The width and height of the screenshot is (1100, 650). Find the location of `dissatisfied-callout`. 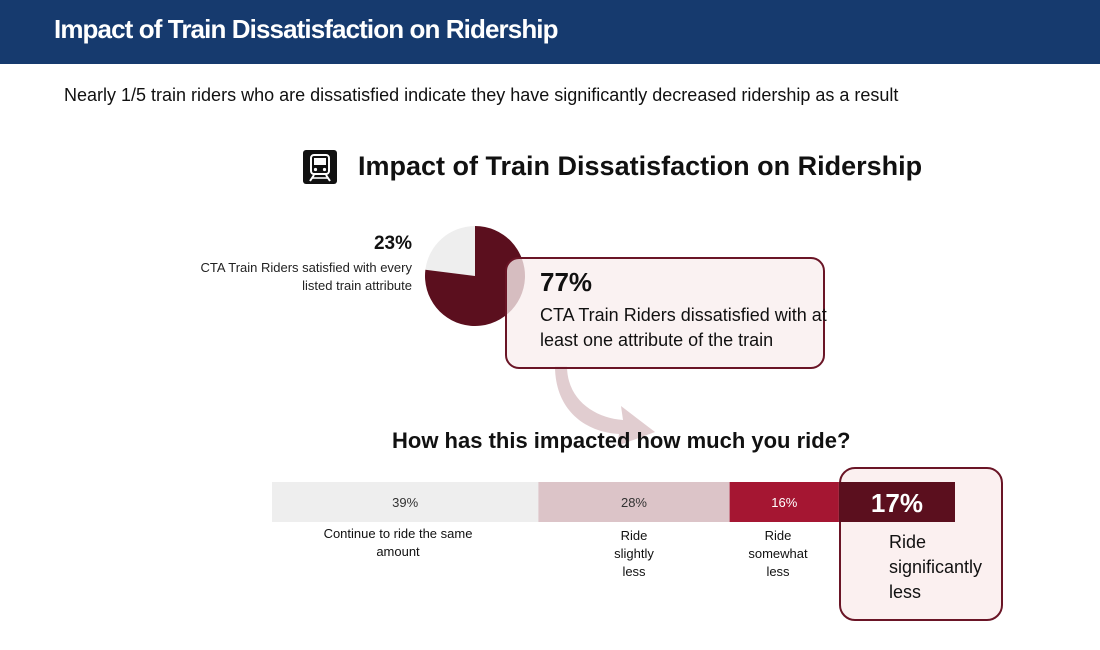

dissatisfied-callout is located at coordinates (665, 313).